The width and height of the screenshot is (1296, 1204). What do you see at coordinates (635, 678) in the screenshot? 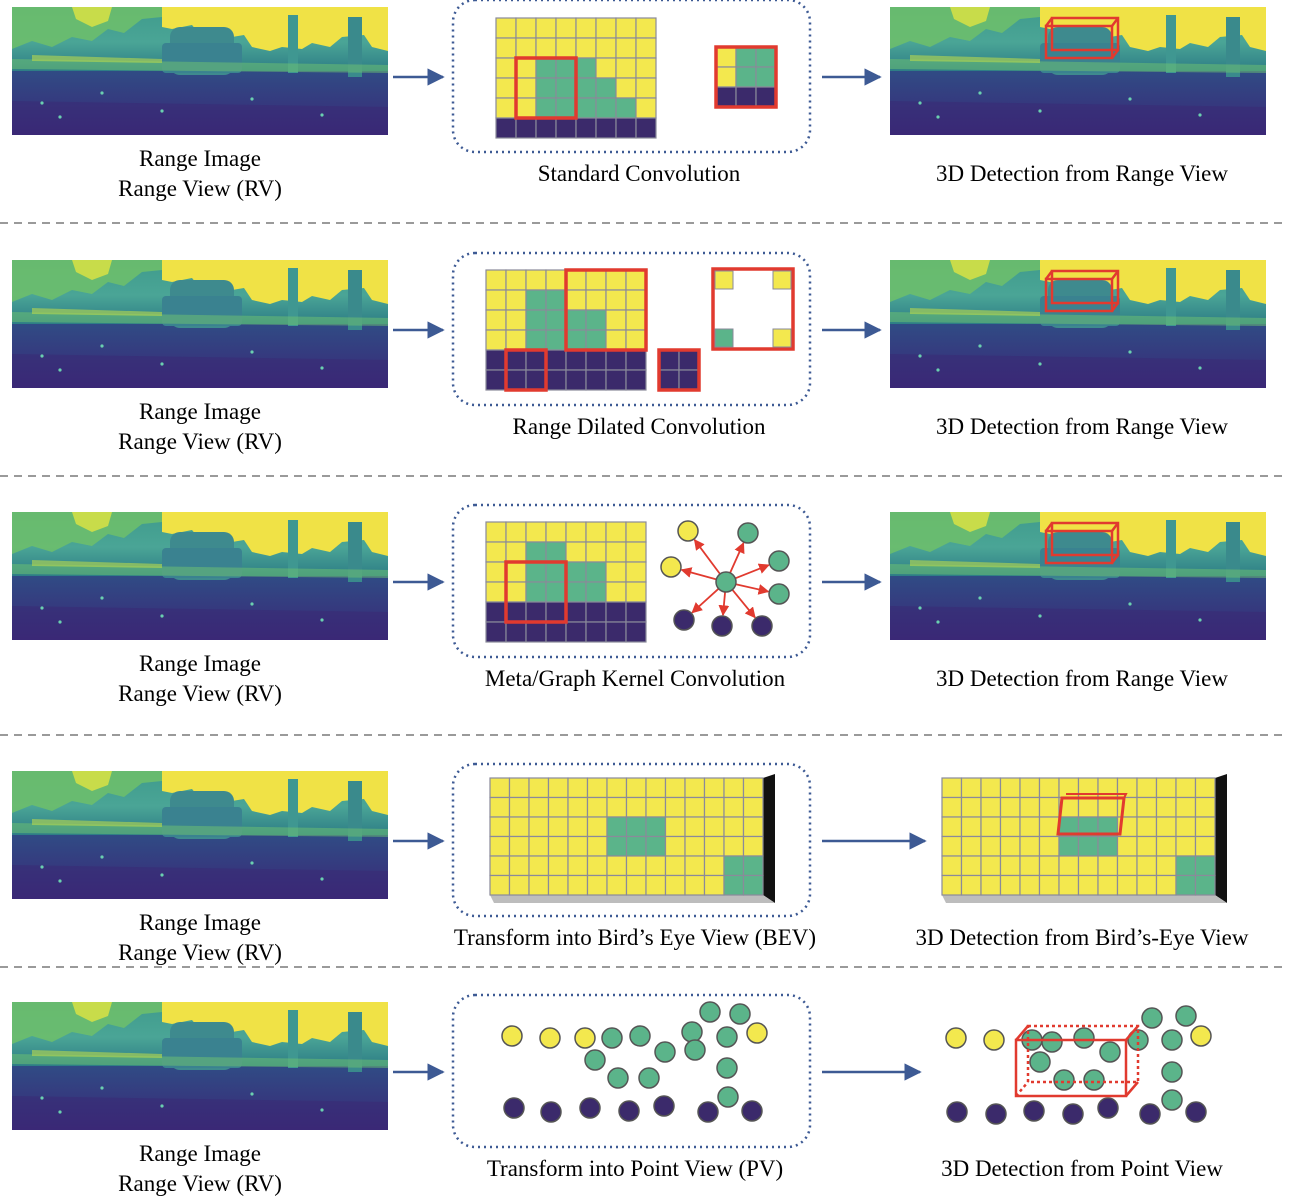
I see `method-label: Meta/Graph Kernel Convolution` at bounding box center [635, 678].